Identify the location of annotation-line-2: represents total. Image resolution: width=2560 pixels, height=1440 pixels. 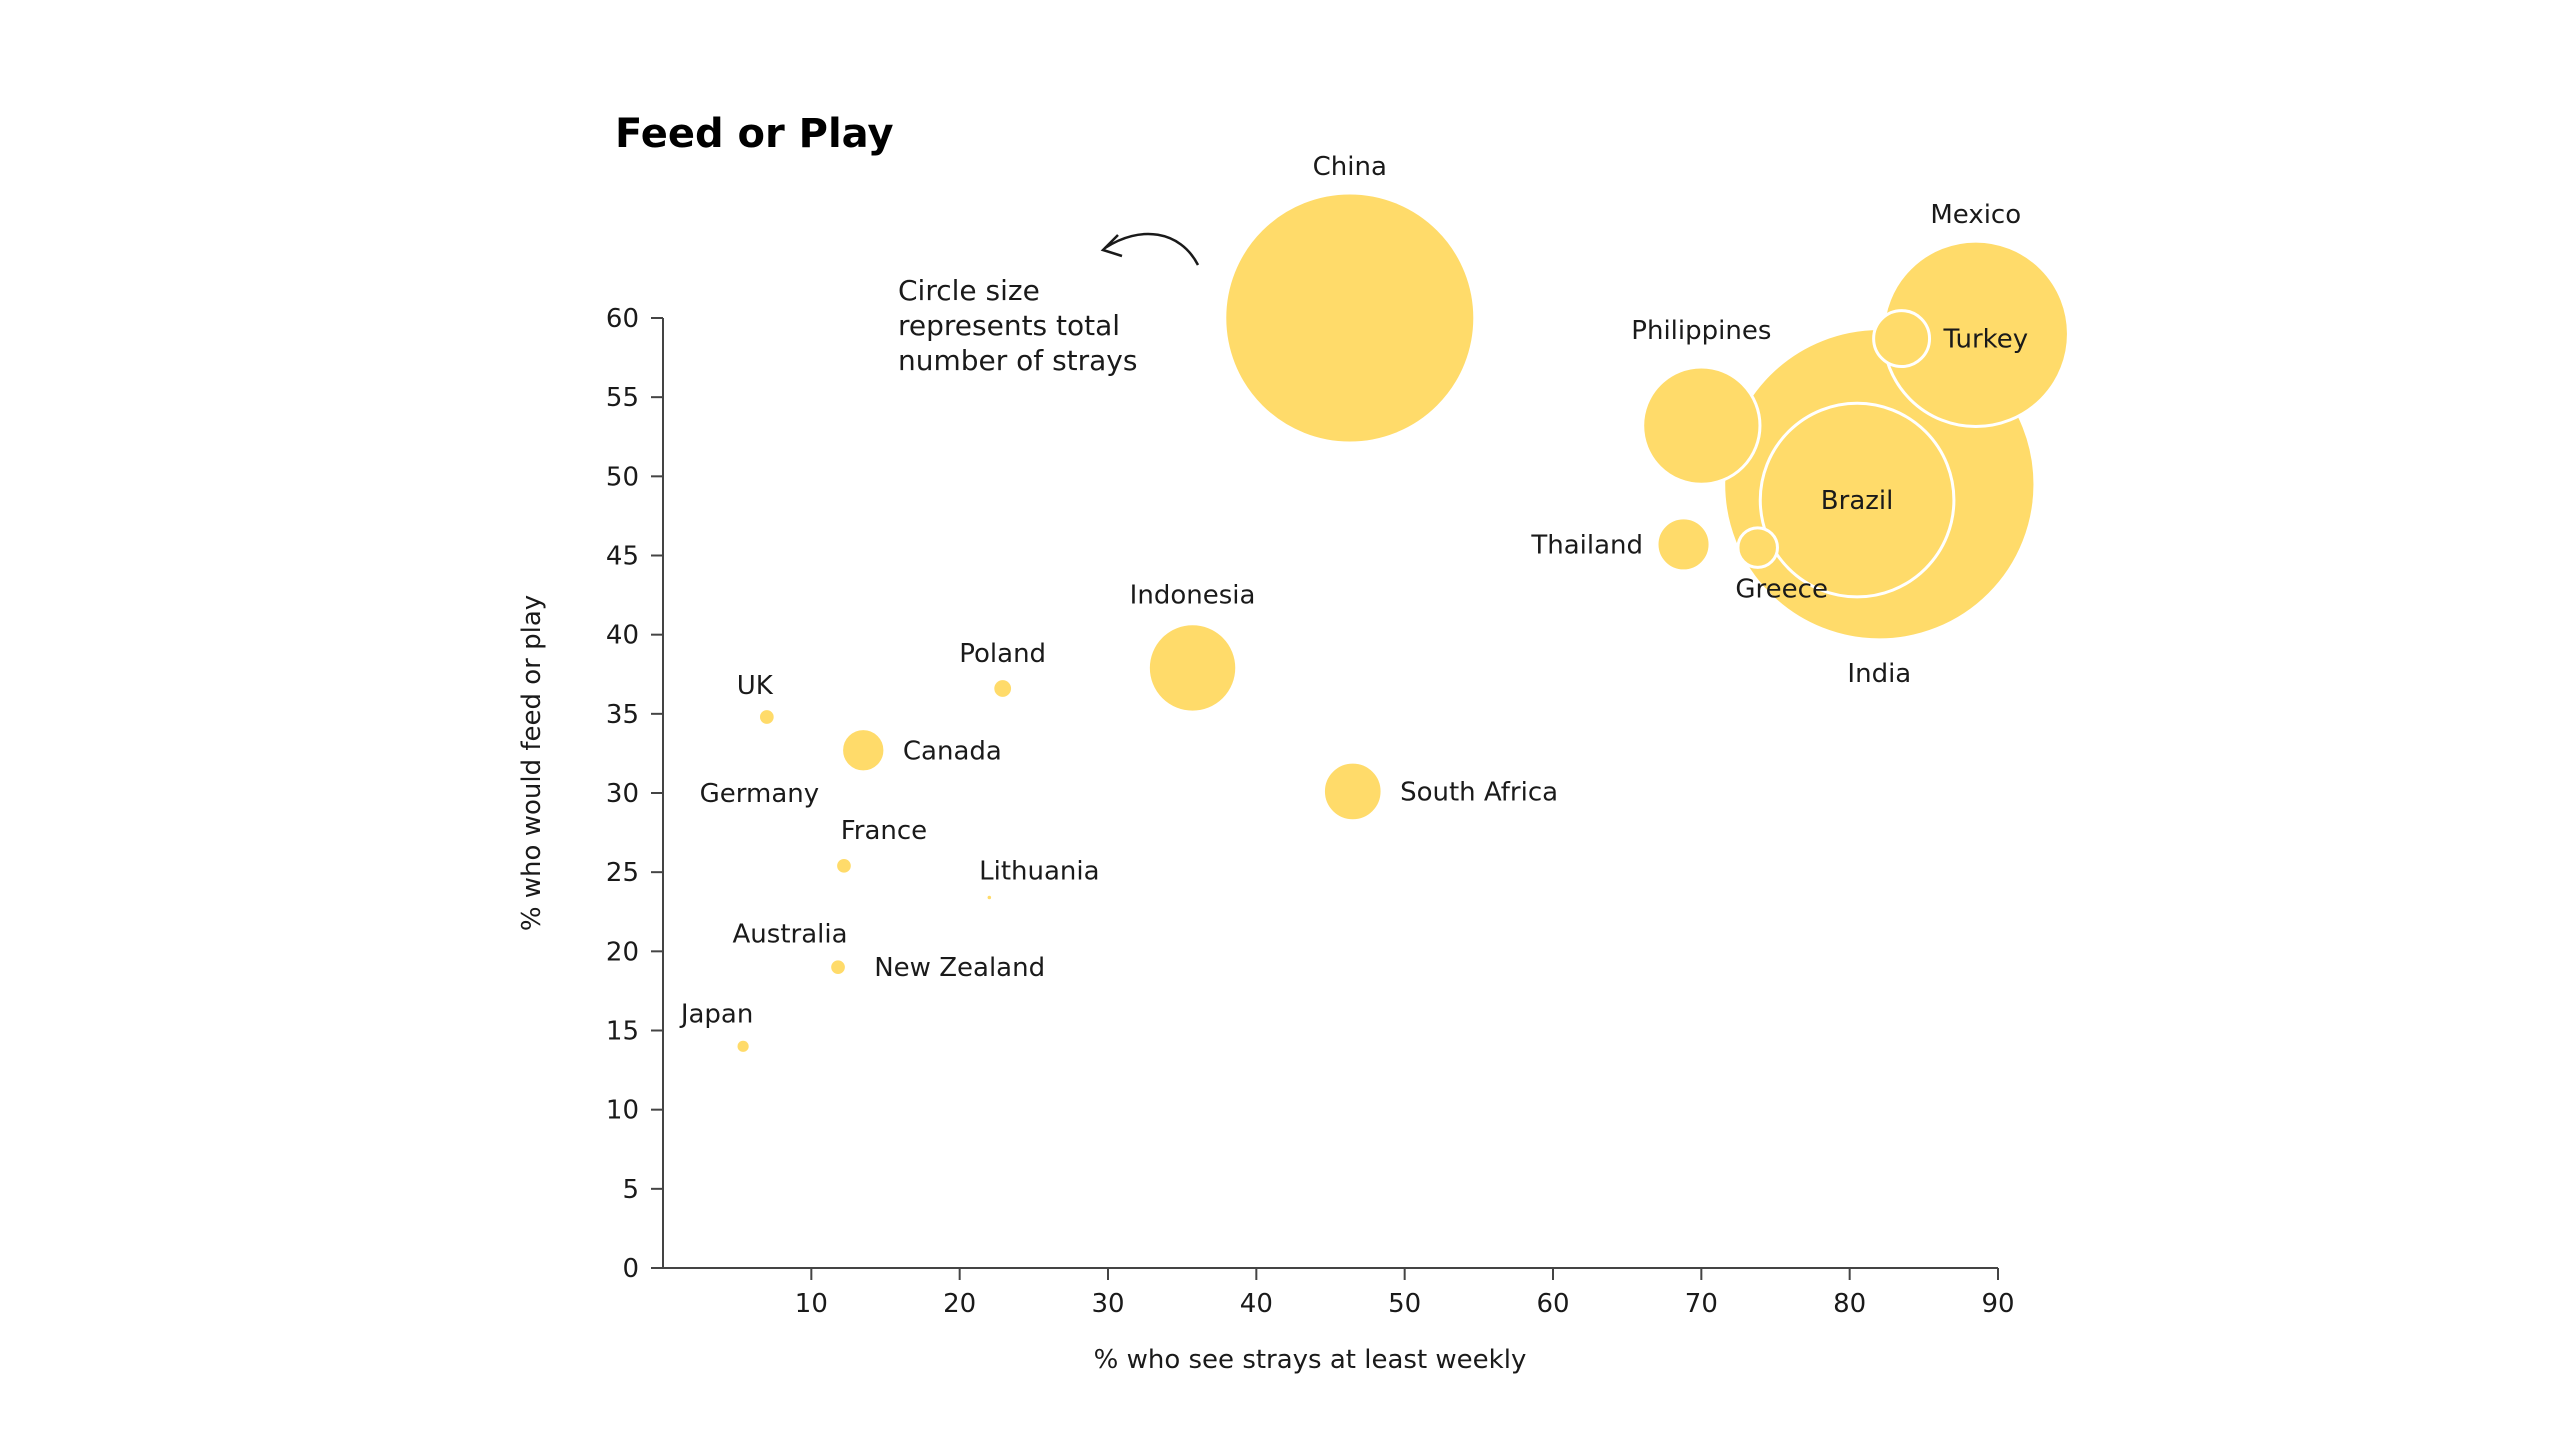
(1009, 325).